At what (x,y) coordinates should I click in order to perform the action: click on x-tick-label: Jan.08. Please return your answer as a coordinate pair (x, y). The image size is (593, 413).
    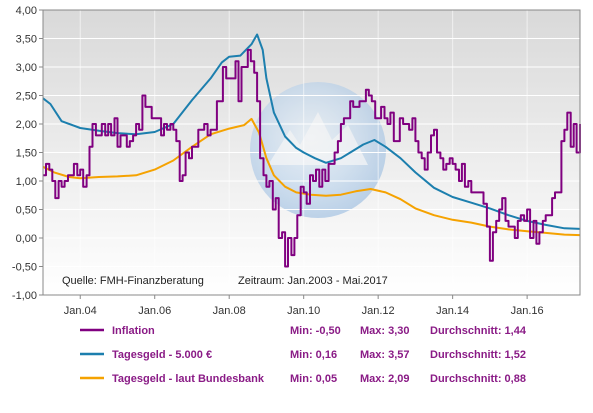
    Looking at the image, I should click on (229, 311).